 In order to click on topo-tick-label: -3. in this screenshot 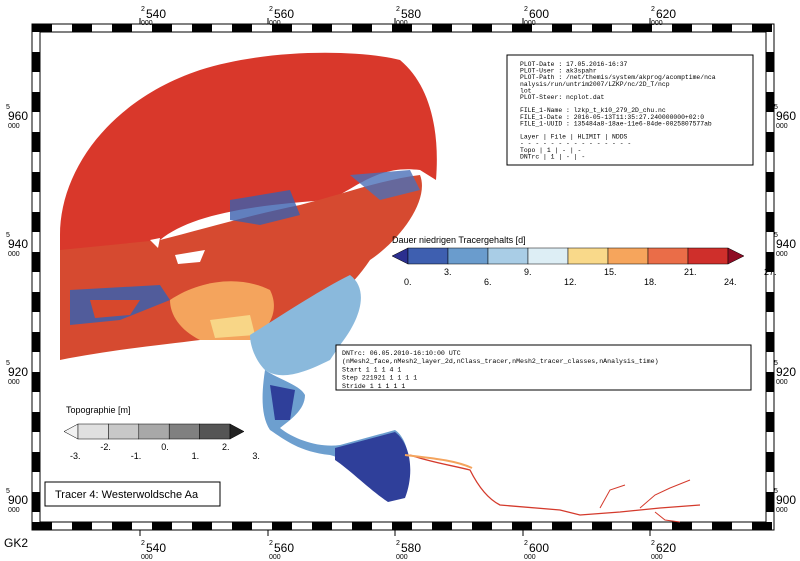, I will do `click(75, 456)`.